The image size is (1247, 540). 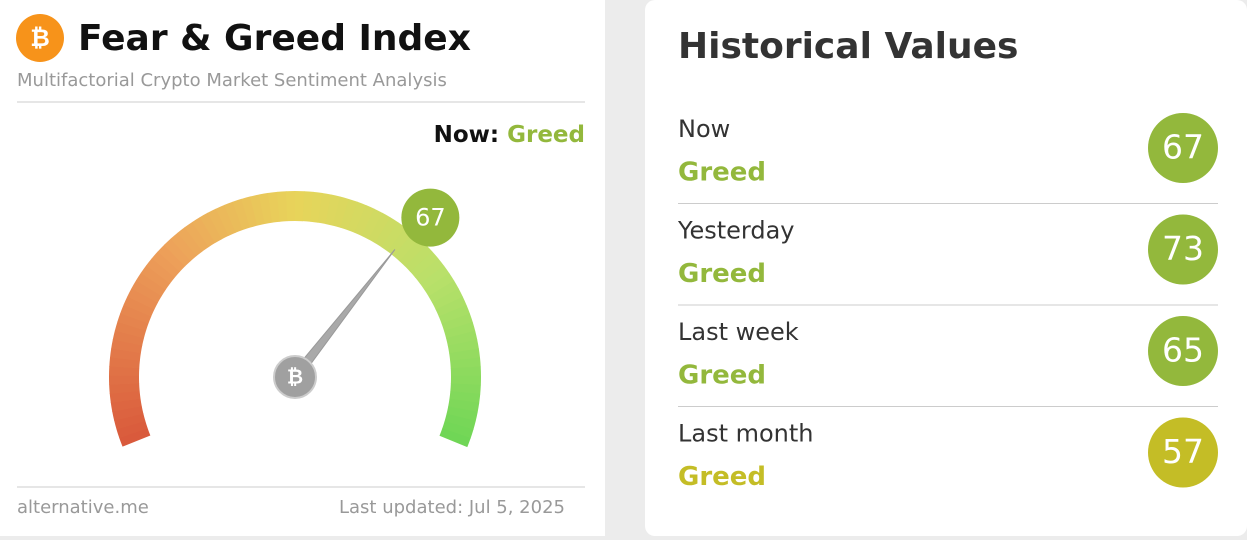 What do you see at coordinates (1183, 147) in the screenshot?
I see `row-value: 67` at bounding box center [1183, 147].